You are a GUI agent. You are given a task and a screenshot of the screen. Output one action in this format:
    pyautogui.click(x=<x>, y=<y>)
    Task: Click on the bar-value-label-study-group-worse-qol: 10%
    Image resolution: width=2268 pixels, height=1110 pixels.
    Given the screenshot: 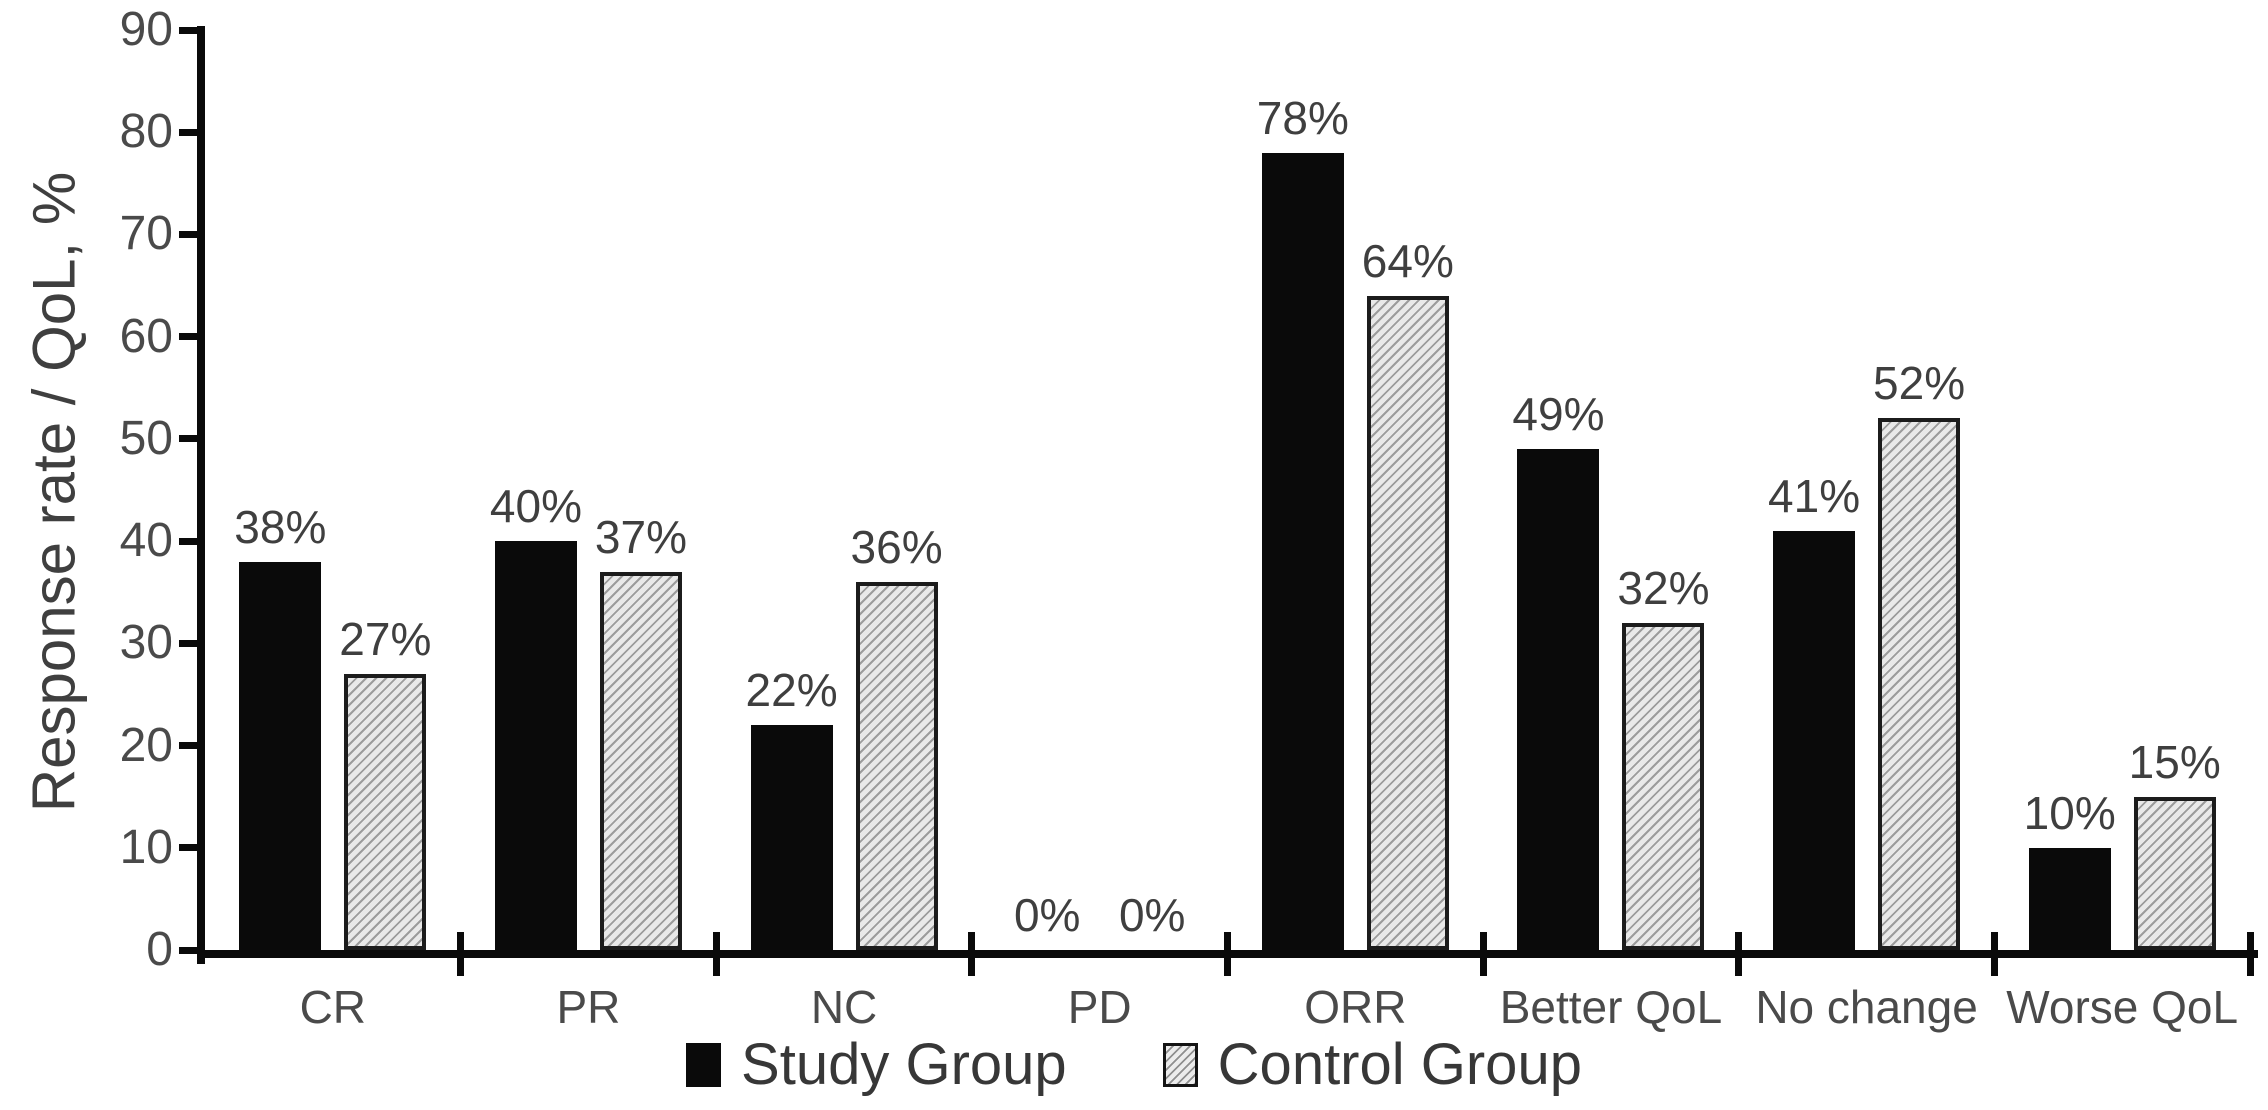 What is the action you would take?
    pyautogui.click(x=2069, y=812)
    